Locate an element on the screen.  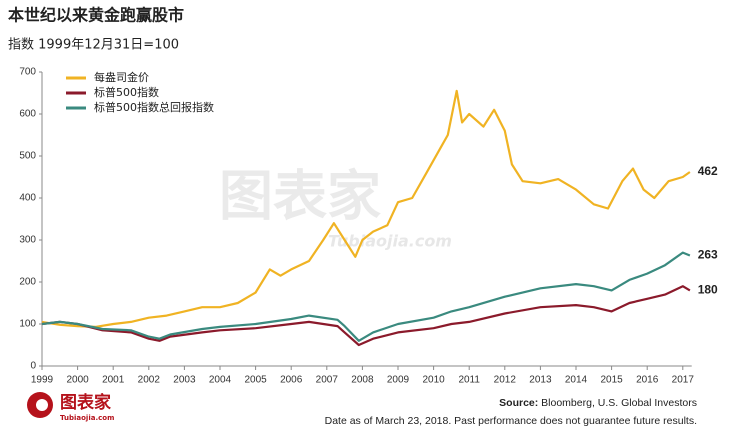
logo-text: 图表家 is located at coordinates (85, 402).